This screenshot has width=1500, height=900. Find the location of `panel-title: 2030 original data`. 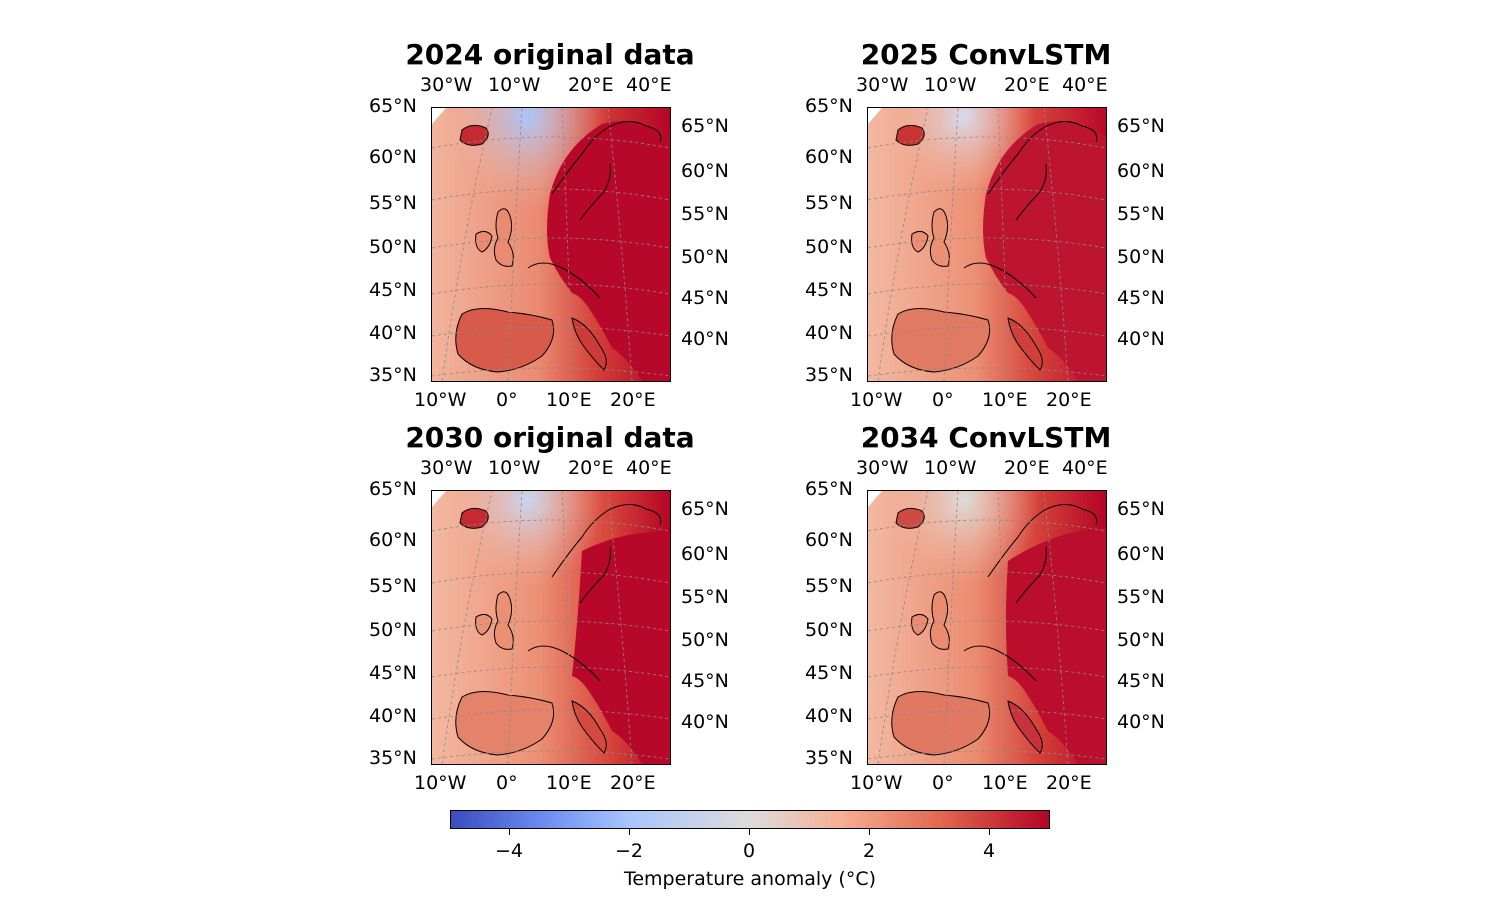

panel-title: 2030 original data is located at coordinates (550, 437).